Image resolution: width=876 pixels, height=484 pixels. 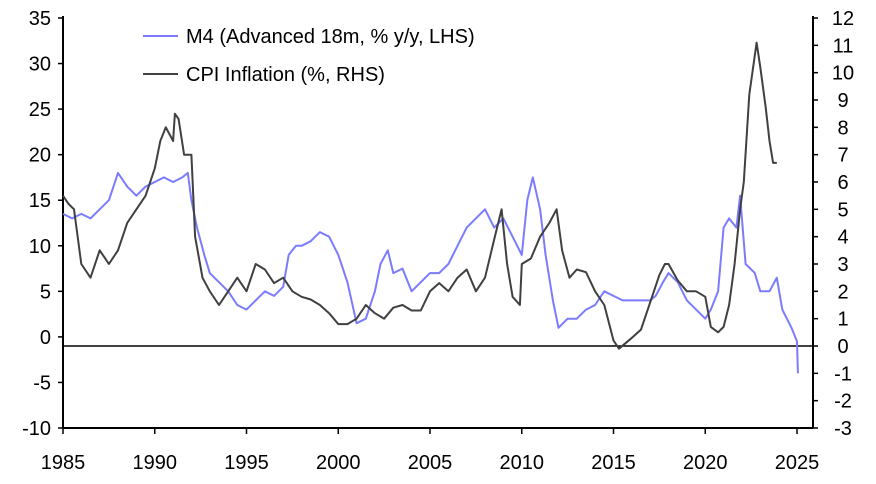 What do you see at coordinates (842, 347) in the screenshot?
I see `right-tick-label: 0` at bounding box center [842, 347].